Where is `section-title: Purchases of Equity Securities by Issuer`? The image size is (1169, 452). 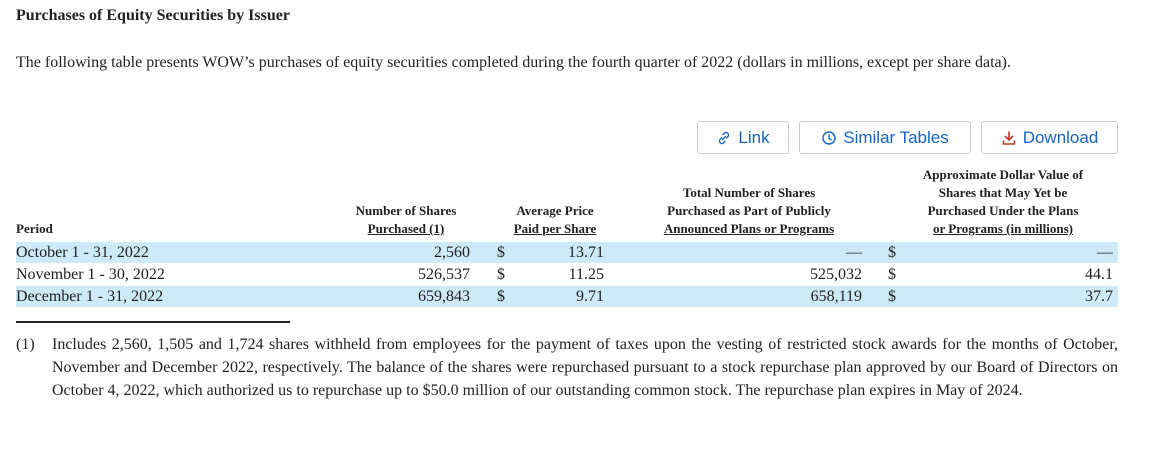
section-title: Purchases of Equity Securities by Issuer is located at coordinates (153, 15).